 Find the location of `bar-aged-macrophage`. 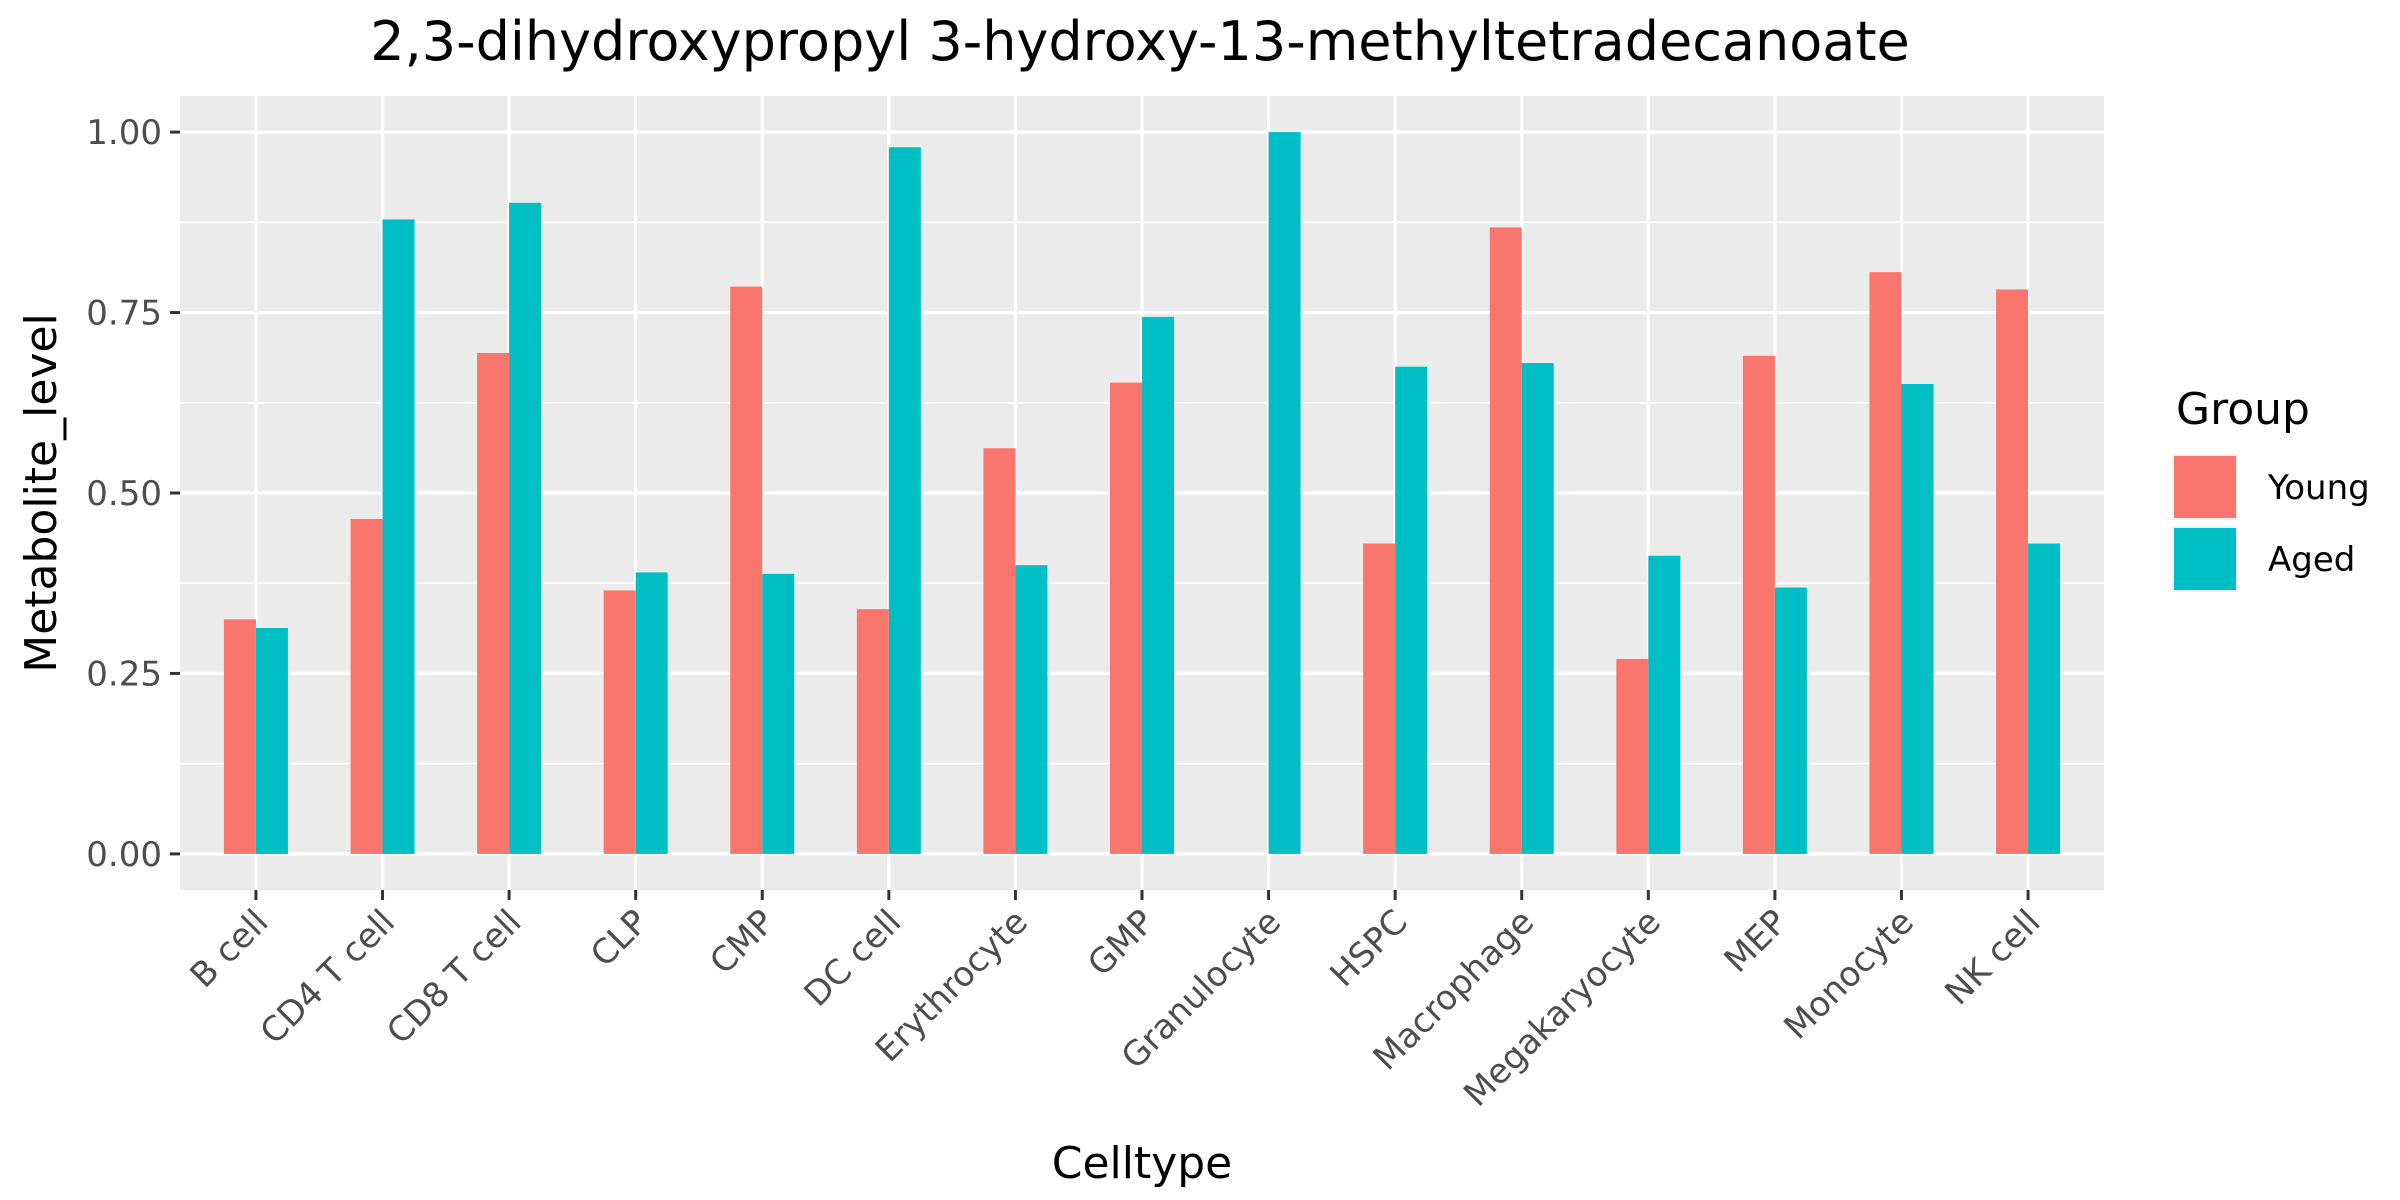

bar-aged-macrophage is located at coordinates (1537, 608).